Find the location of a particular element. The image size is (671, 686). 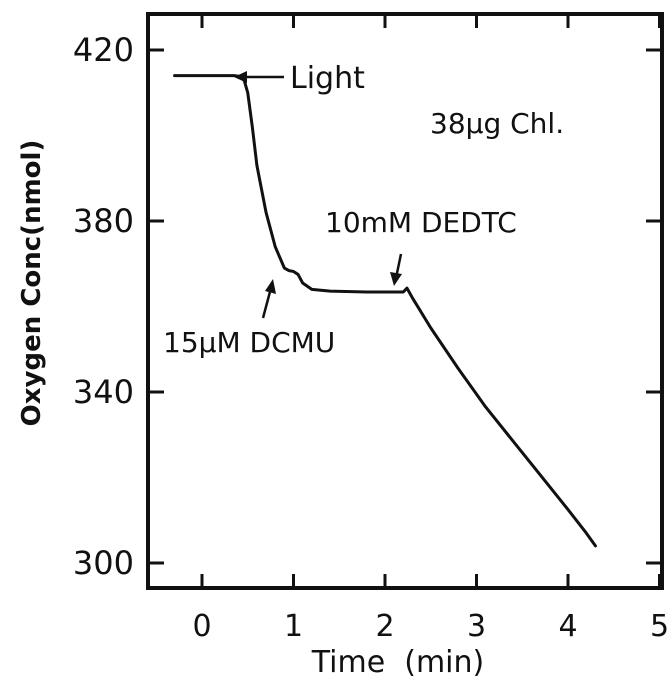

x-tick-label: 1 is located at coordinates (293, 626).